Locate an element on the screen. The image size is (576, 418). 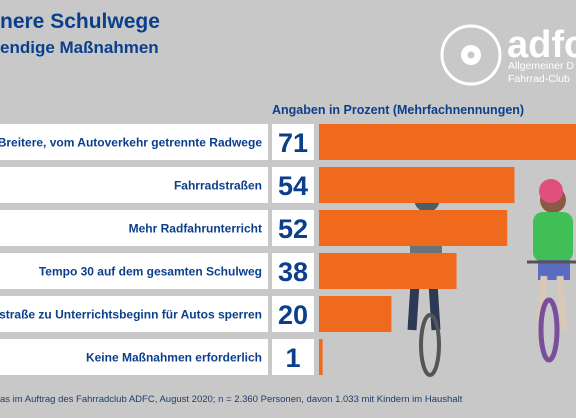
cyclist-girl-illustration is located at coordinates (551, 271).